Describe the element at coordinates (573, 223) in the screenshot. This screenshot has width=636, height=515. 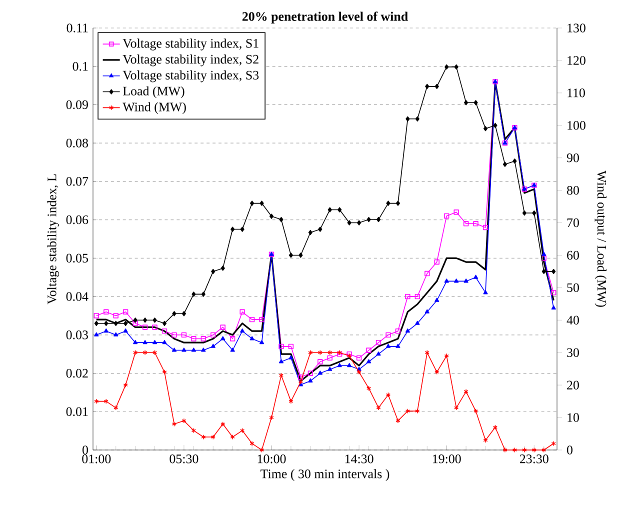
I see `y2-tick-label: 70` at that location.